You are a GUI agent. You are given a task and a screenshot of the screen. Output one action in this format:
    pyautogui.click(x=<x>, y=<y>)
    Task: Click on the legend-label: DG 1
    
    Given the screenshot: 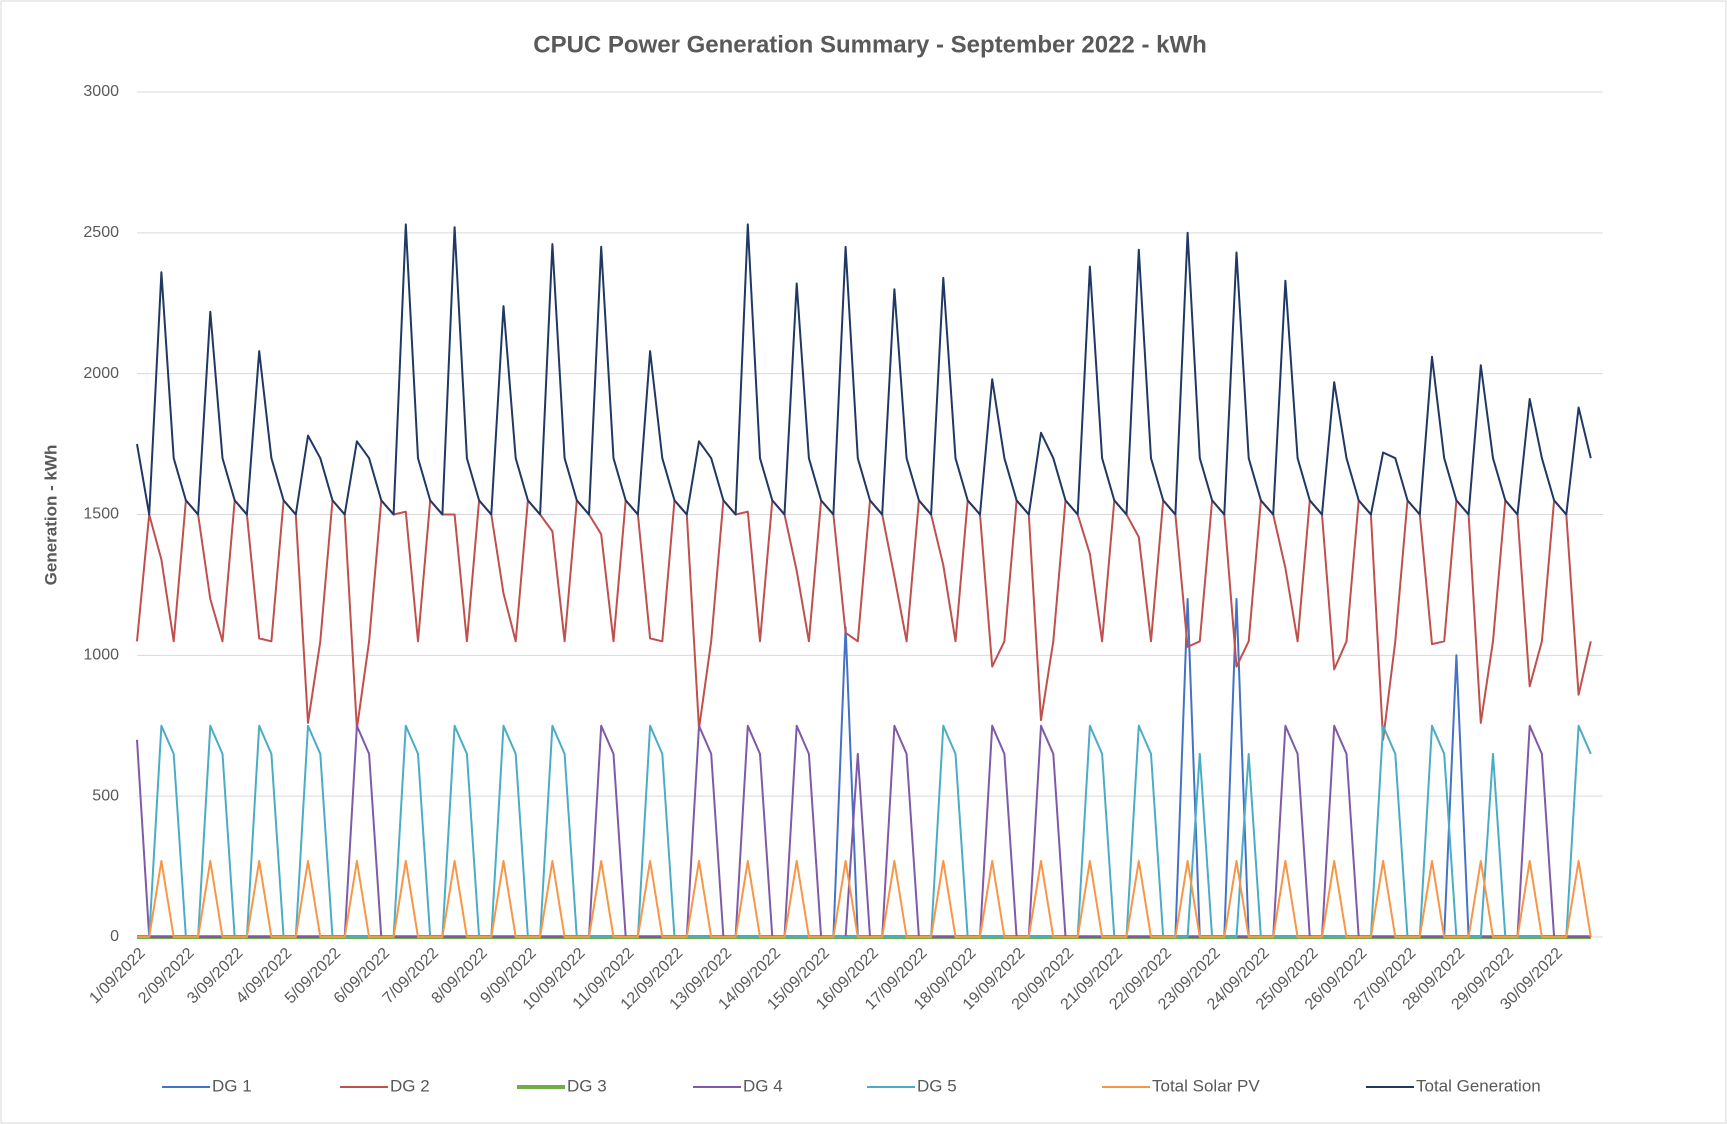 What is the action you would take?
    pyautogui.click(x=232, y=1085)
    